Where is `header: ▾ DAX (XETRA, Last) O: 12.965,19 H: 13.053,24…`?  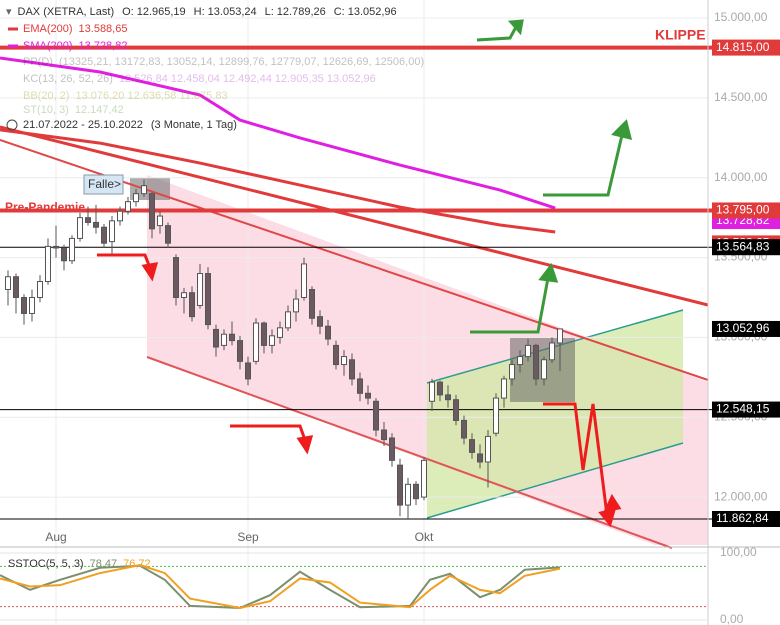
header: ▾ DAX (XETRA, Last) O: 12.965,19 H: 13.053,24… is located at coordinates (201, 12).